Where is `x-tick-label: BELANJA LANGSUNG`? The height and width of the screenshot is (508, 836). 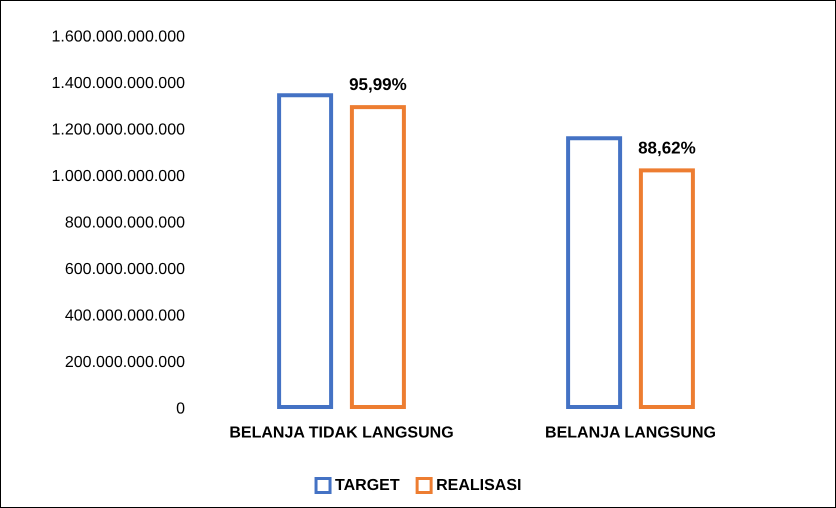 x-tick-label: BELANJA LANGSUNG is located at coordinates (630, 433).